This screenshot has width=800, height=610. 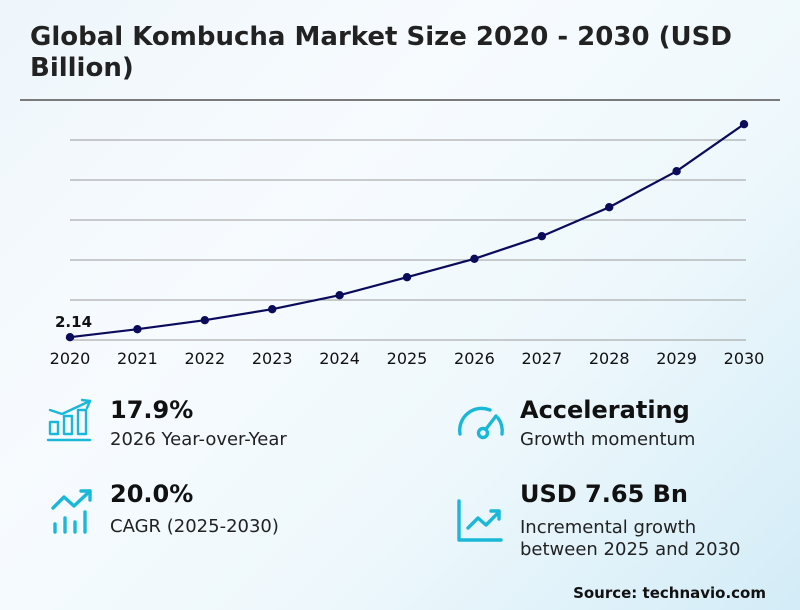 What do you see at coordinates (630, 549) in the screenshot?
I see `stat-description-line2: between 2025 and 2030` at bounding box center [630, 549].